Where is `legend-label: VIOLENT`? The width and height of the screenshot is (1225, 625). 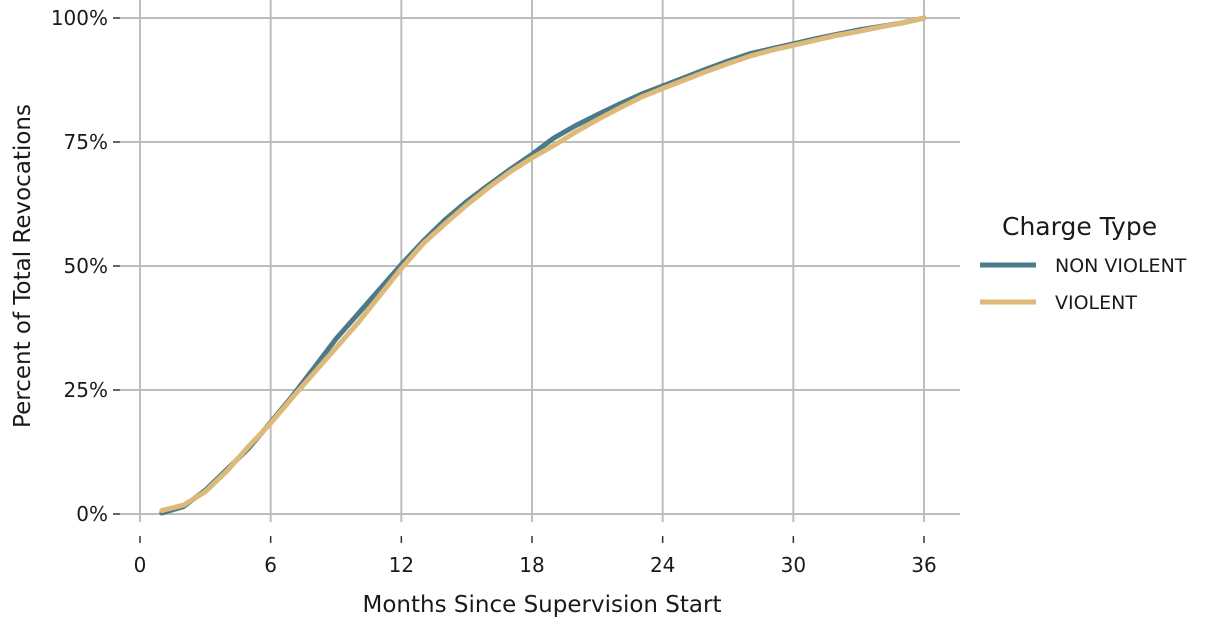
legend-label: VIOLENT is located at coordinates (1096, 303).